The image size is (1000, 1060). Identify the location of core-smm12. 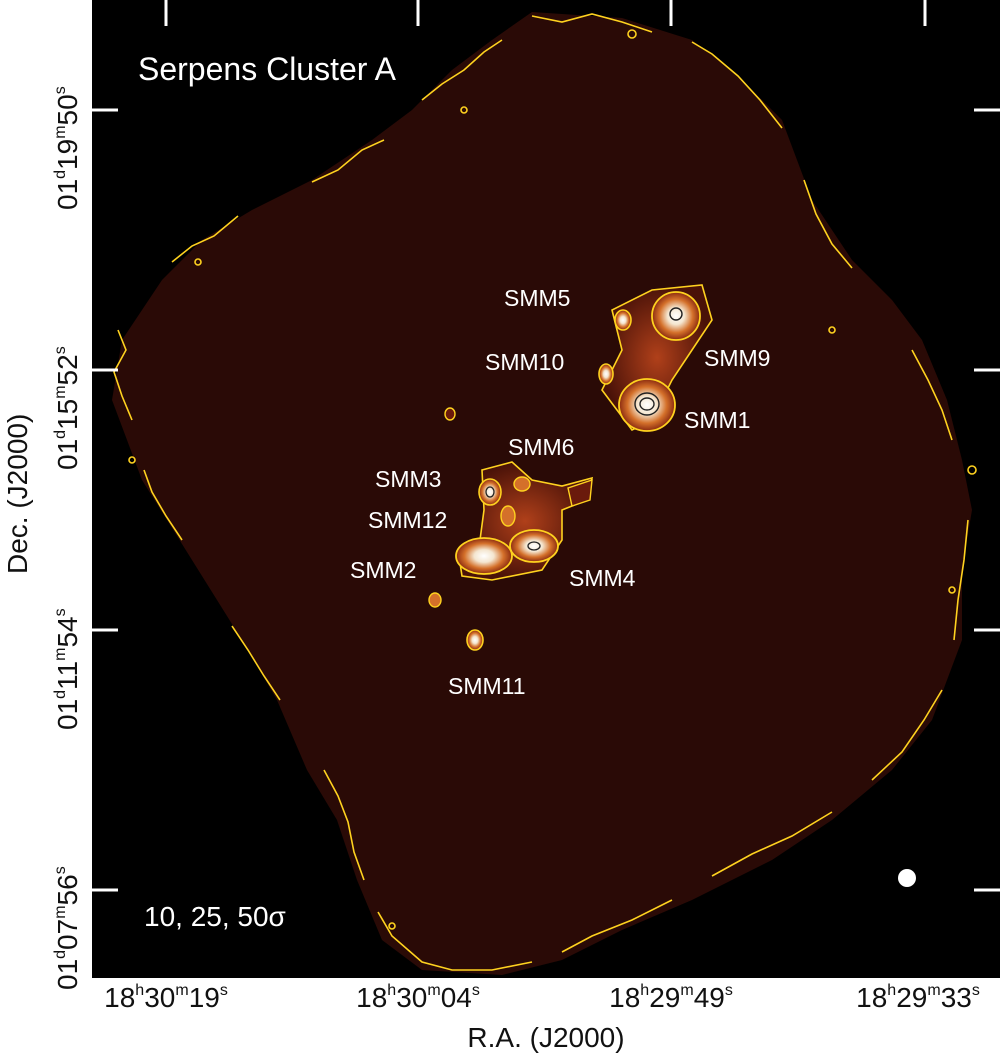
(508, 516).